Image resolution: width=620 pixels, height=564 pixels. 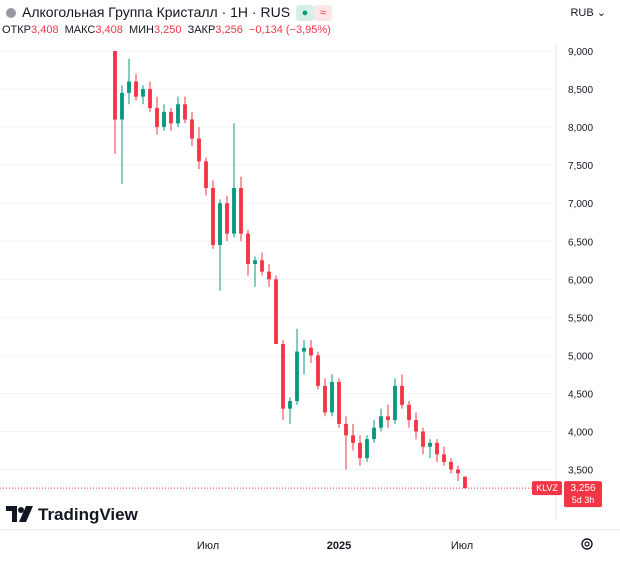 I want to click on close-value: 3,256, so click(x=229, y=30).